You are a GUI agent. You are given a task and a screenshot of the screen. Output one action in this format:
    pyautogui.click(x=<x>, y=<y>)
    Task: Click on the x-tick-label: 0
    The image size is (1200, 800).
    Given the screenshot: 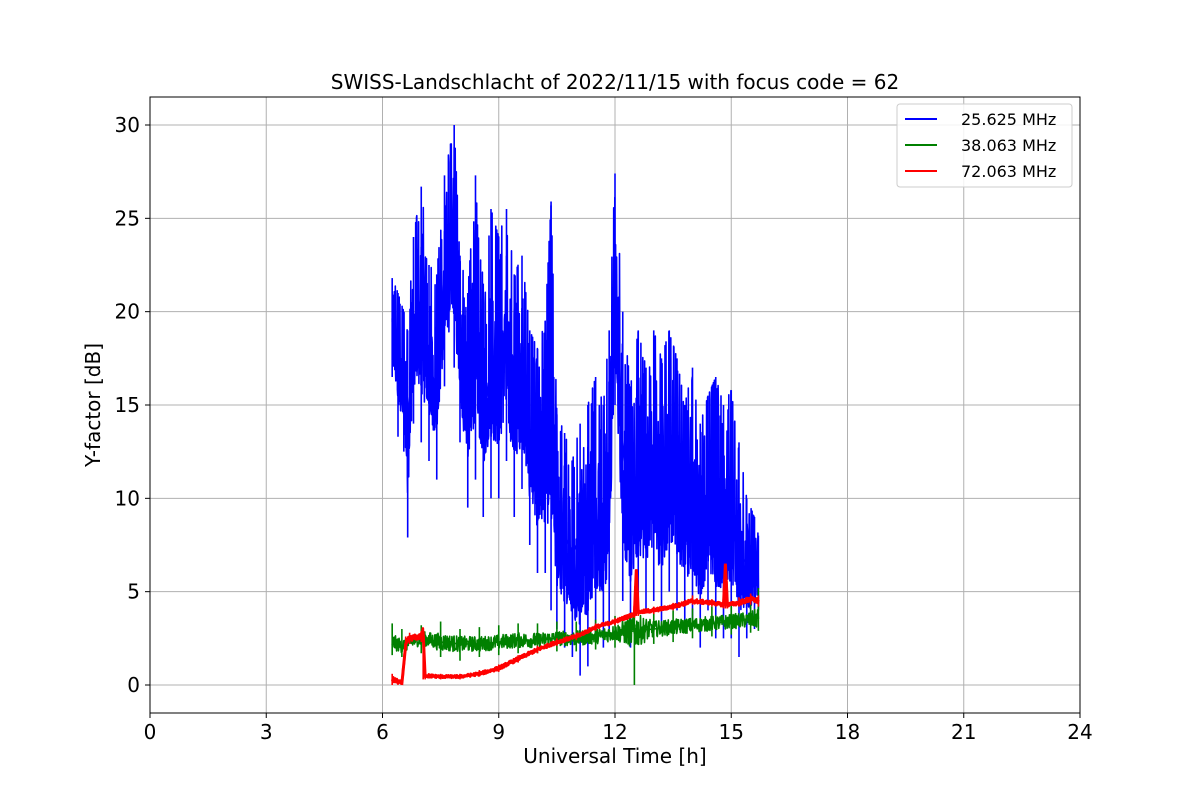 What is the action you would take?
    pyautogui.click(x=150, y=732)
    